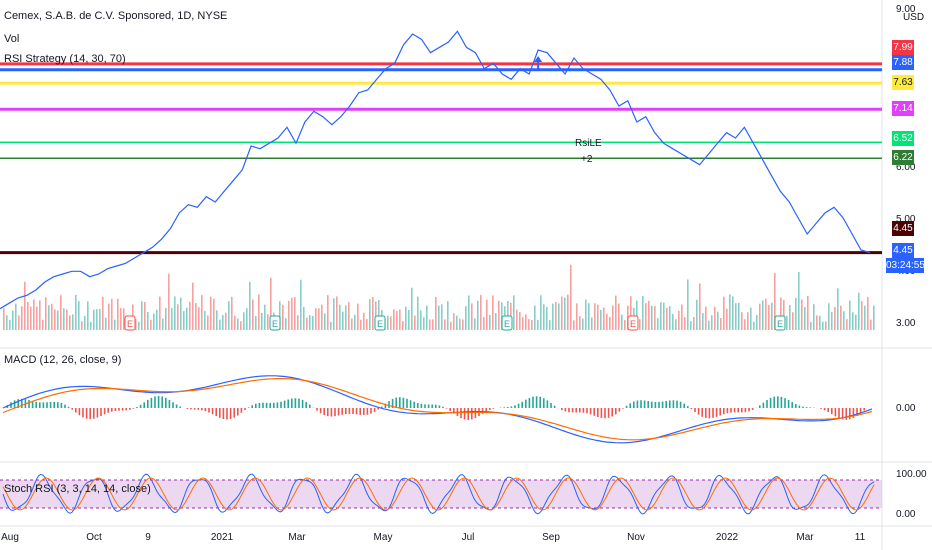 This screenshot has height=550, width=932. What do you see at coordinates (903, 138) in the screenshot?
I see `price-tag: 6.52` at bounding box center [903, 138].